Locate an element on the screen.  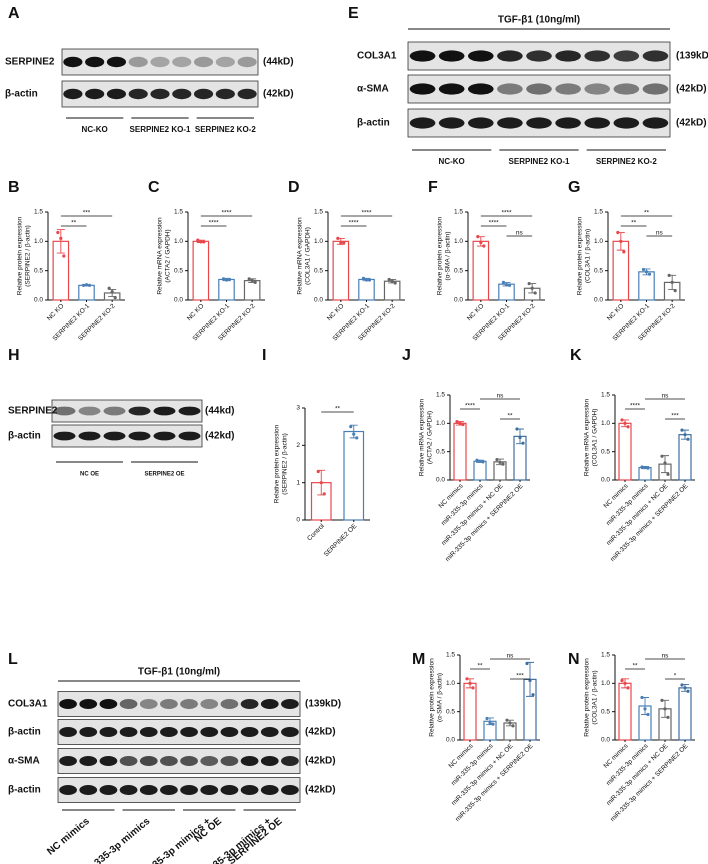
group-label: SERPINE2 KO-1 is located at coordinates (160, 129).